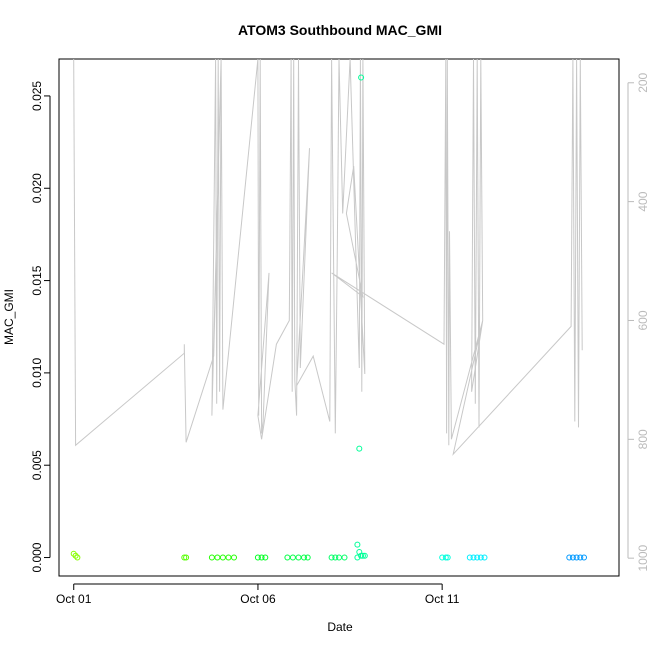 The width and height of the screenshot is (650, 655). What do you see at coordinates (643, 320) in the screenshot?
I see `y2-tick-label: 600` at bounding box center [643, 320].